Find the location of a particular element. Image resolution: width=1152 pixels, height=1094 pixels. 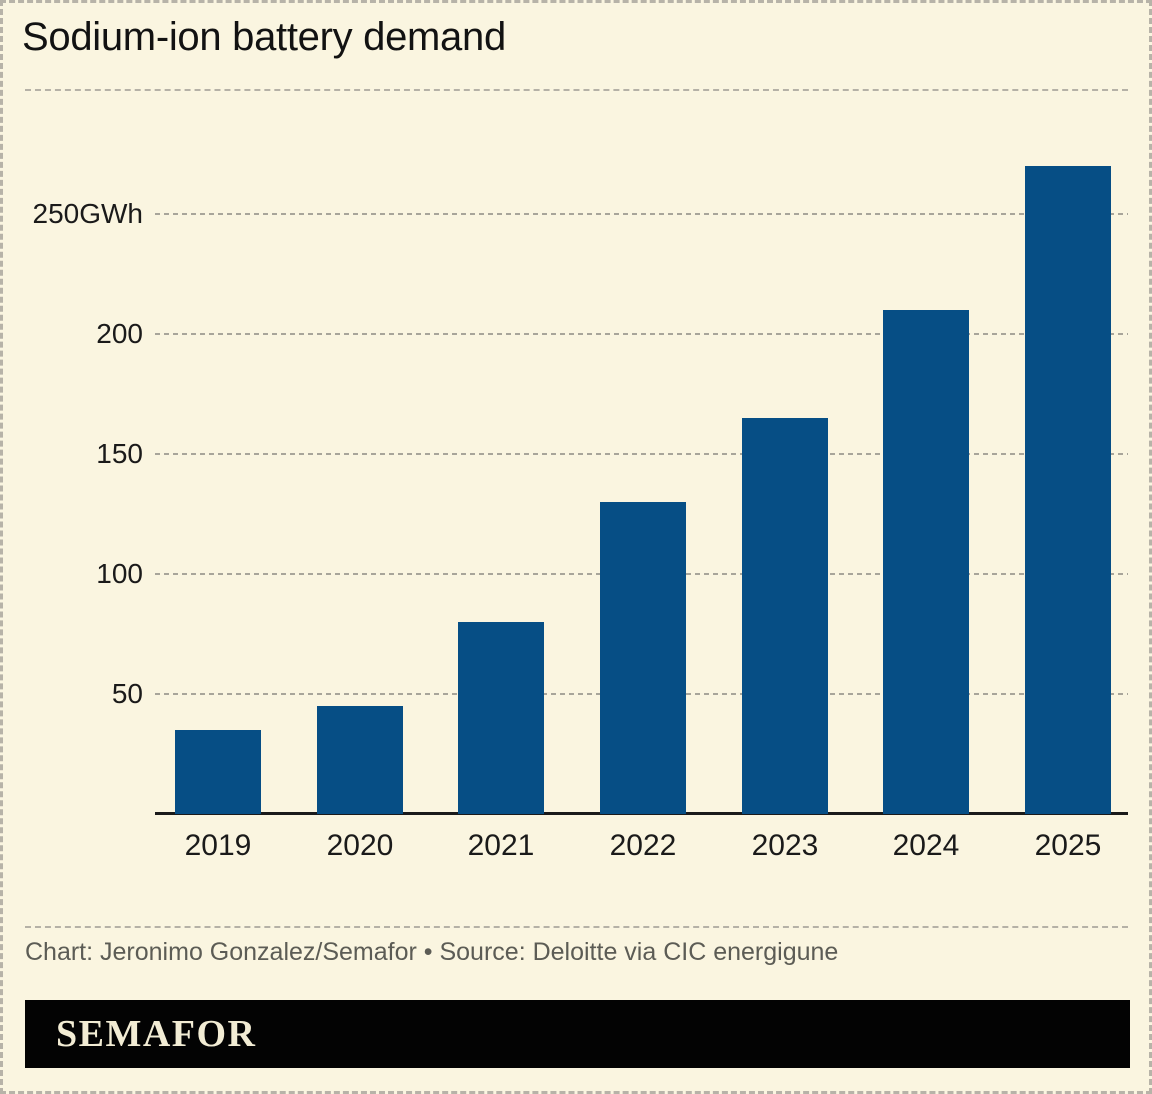

y-tick-label-250: 250GWh is located at coordinates (88, 213).